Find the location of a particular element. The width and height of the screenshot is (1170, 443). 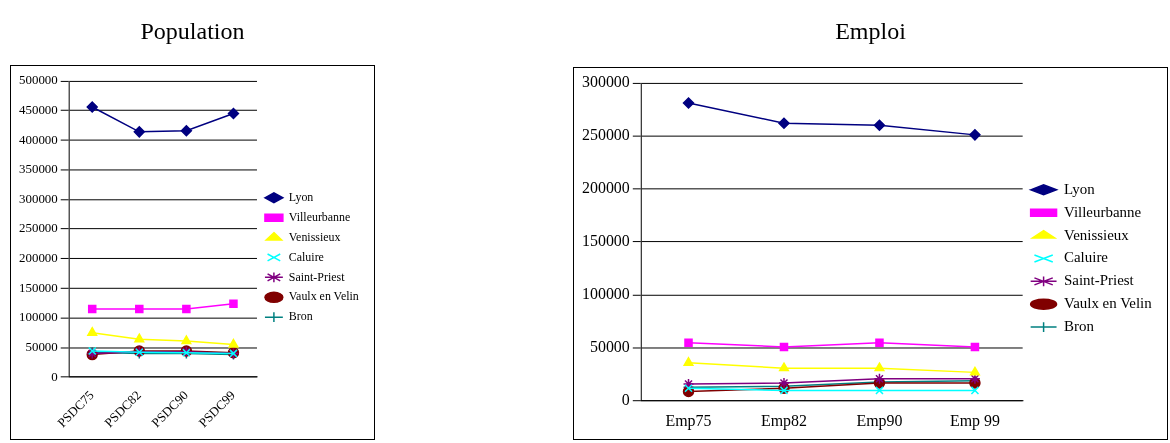

y-tick-label: 350000 is located at coordinates (38, 169).